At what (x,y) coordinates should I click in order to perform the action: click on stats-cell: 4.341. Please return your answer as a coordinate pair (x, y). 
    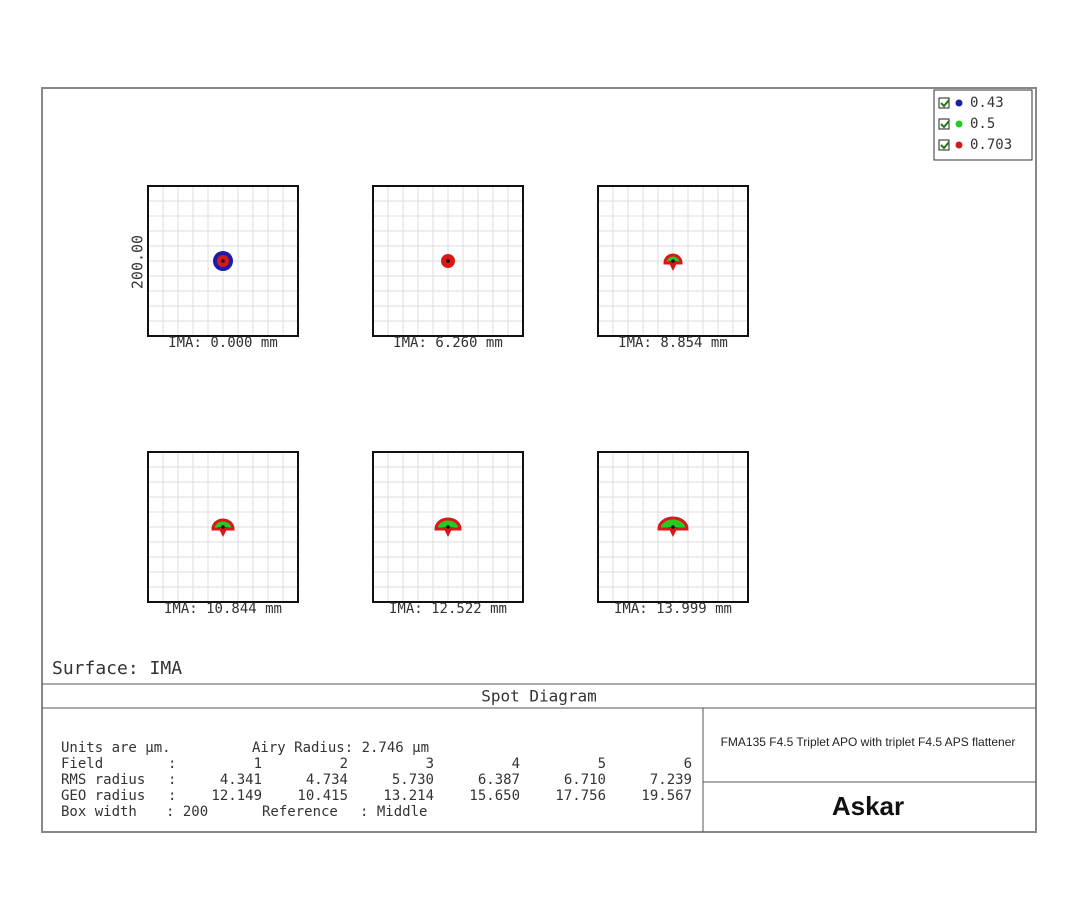
    Looking at the image, I should click on (241, 780).